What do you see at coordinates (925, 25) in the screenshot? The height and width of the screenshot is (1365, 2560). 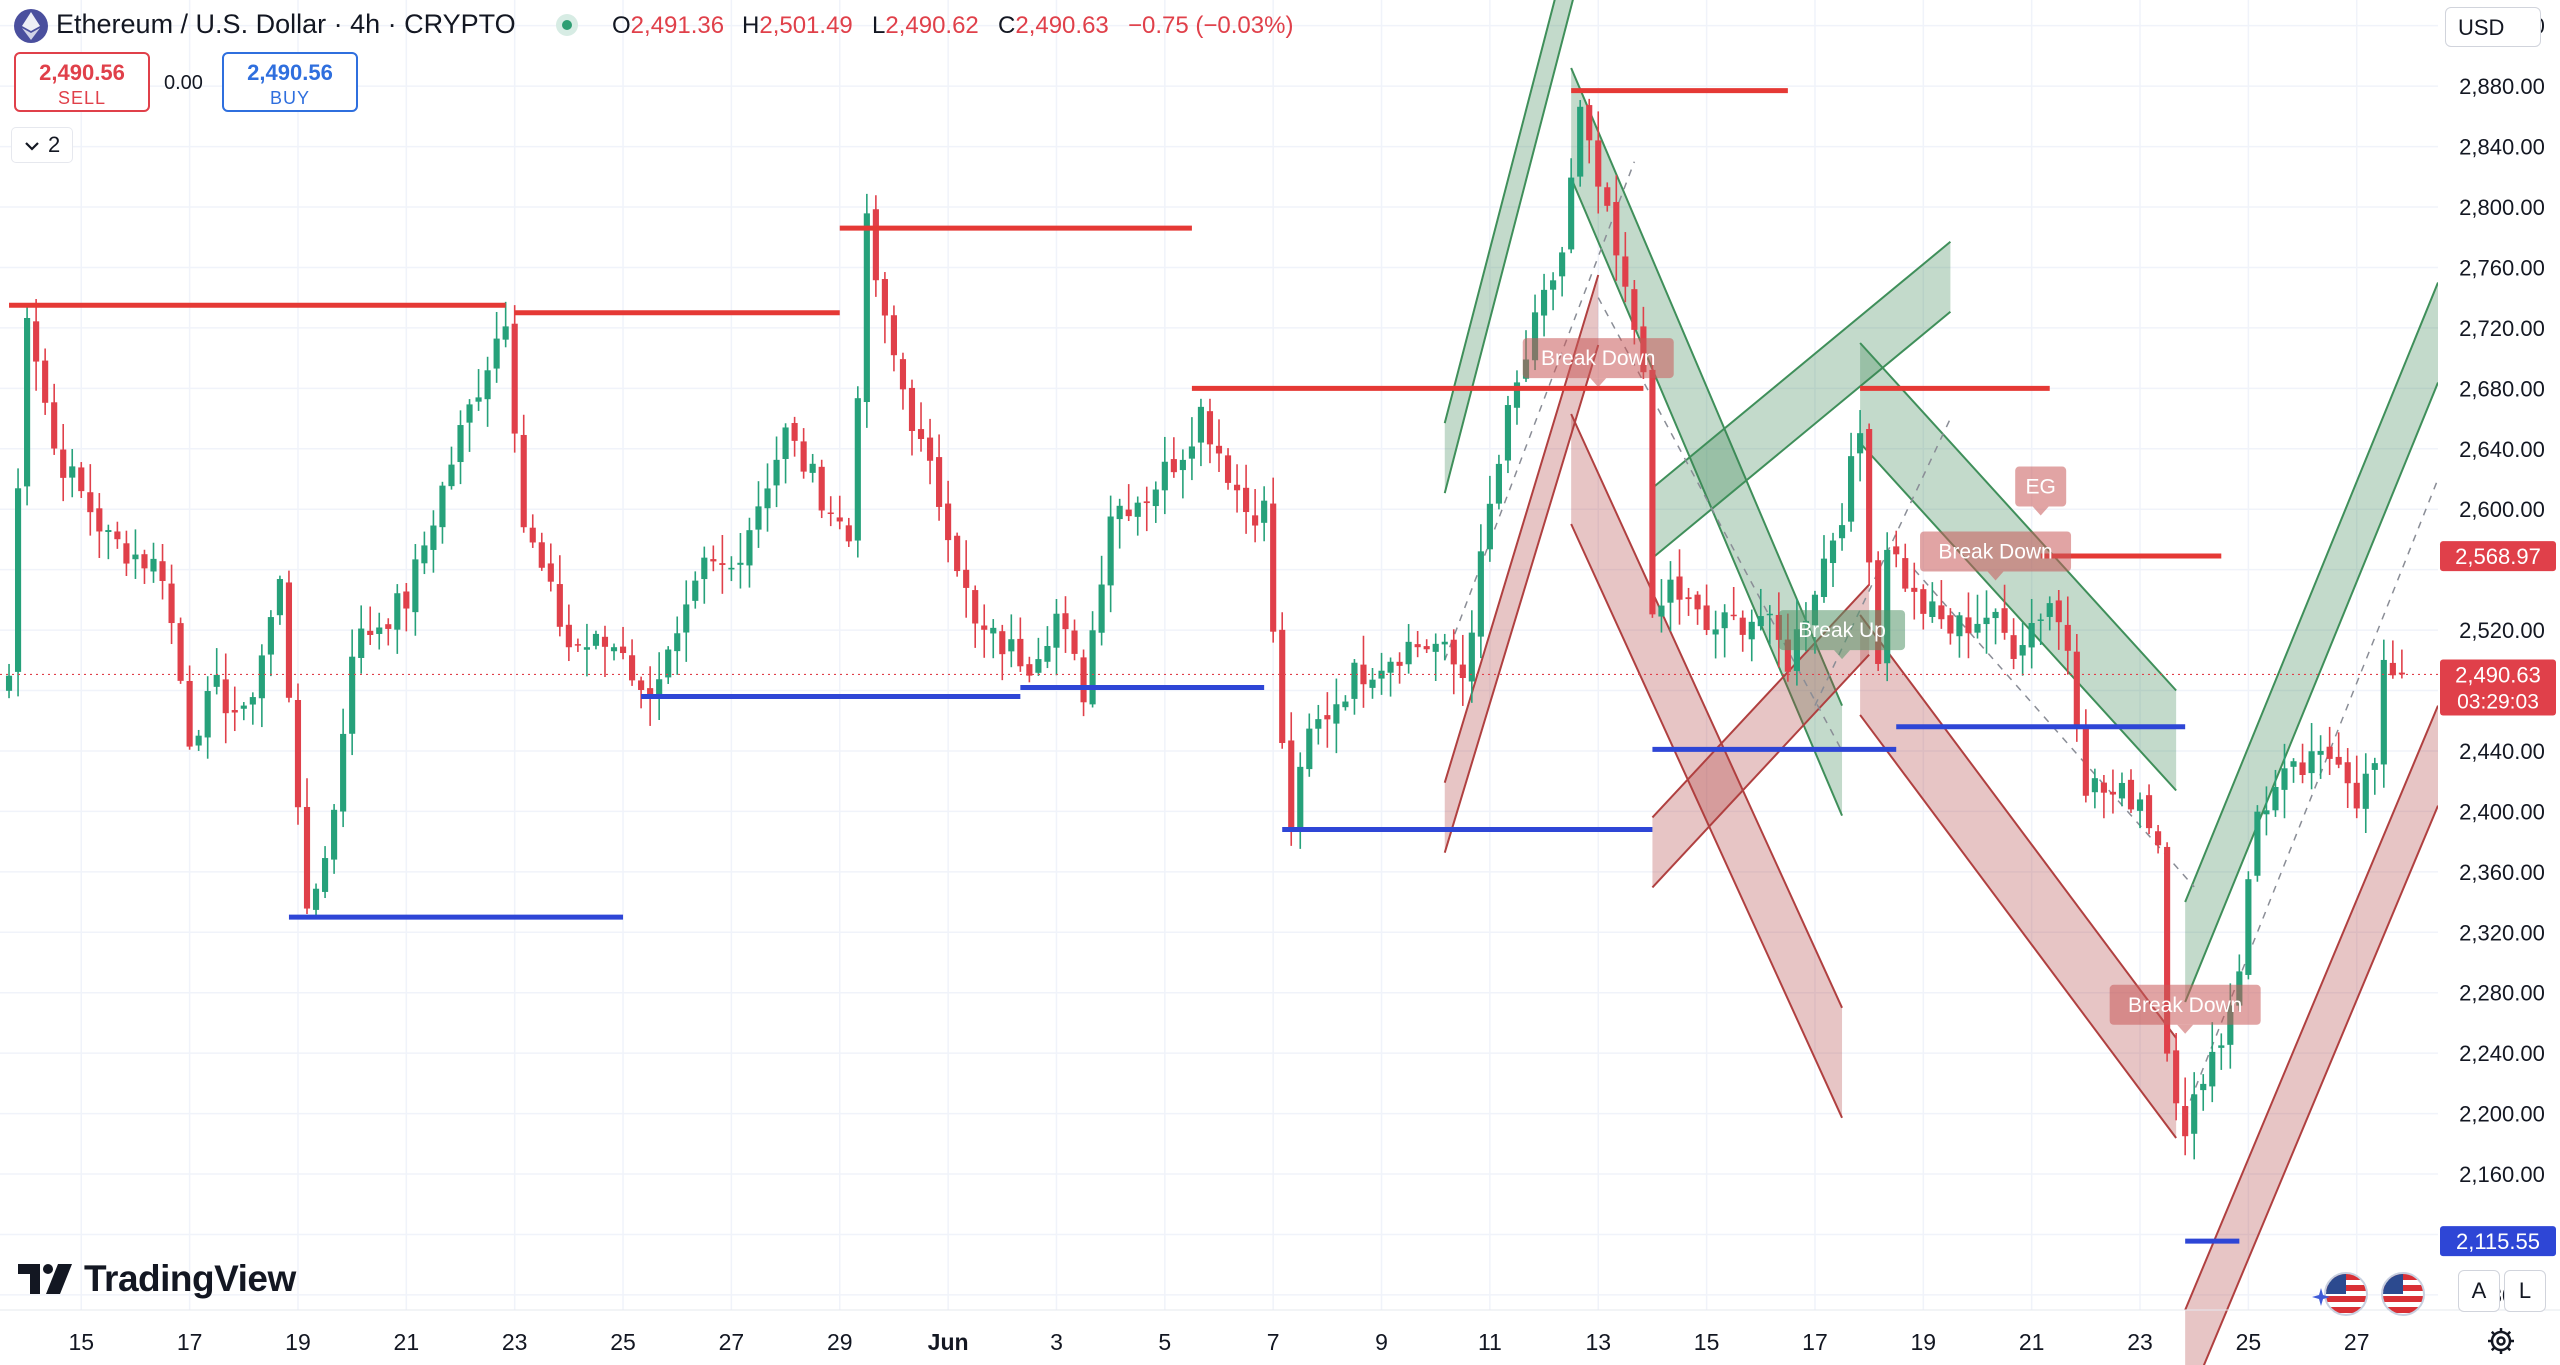 I see `ohlc-low: L2,490.62` at bounding box center [925, 25].